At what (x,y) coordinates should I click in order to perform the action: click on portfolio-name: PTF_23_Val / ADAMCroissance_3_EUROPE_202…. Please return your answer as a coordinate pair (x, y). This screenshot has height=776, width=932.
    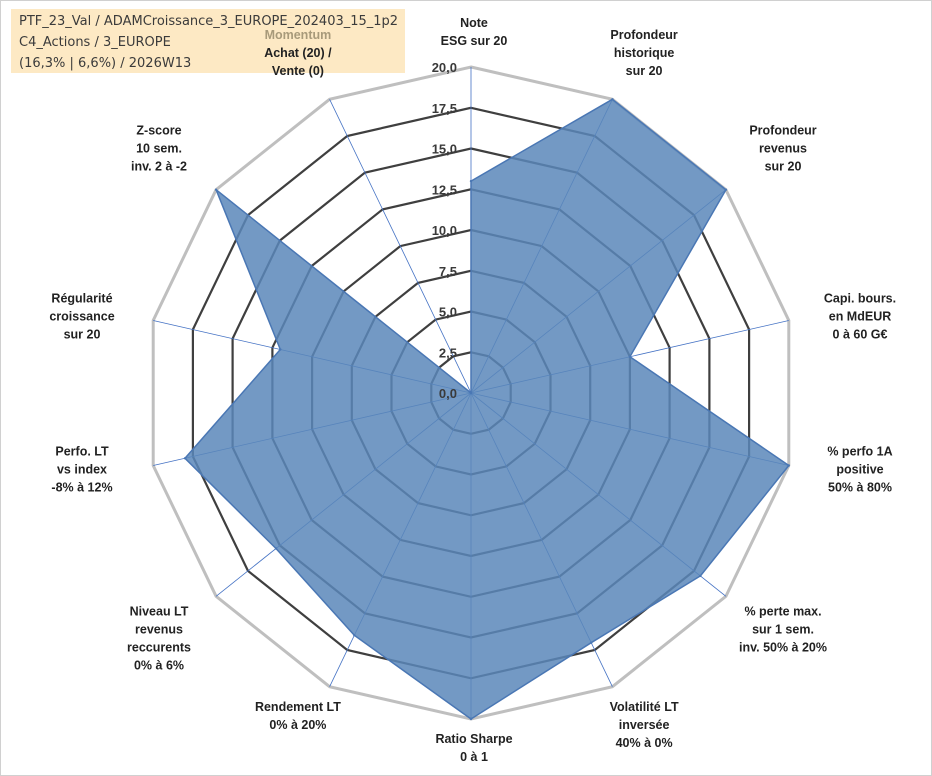
    Looking at the image, I should click on (209, 21).